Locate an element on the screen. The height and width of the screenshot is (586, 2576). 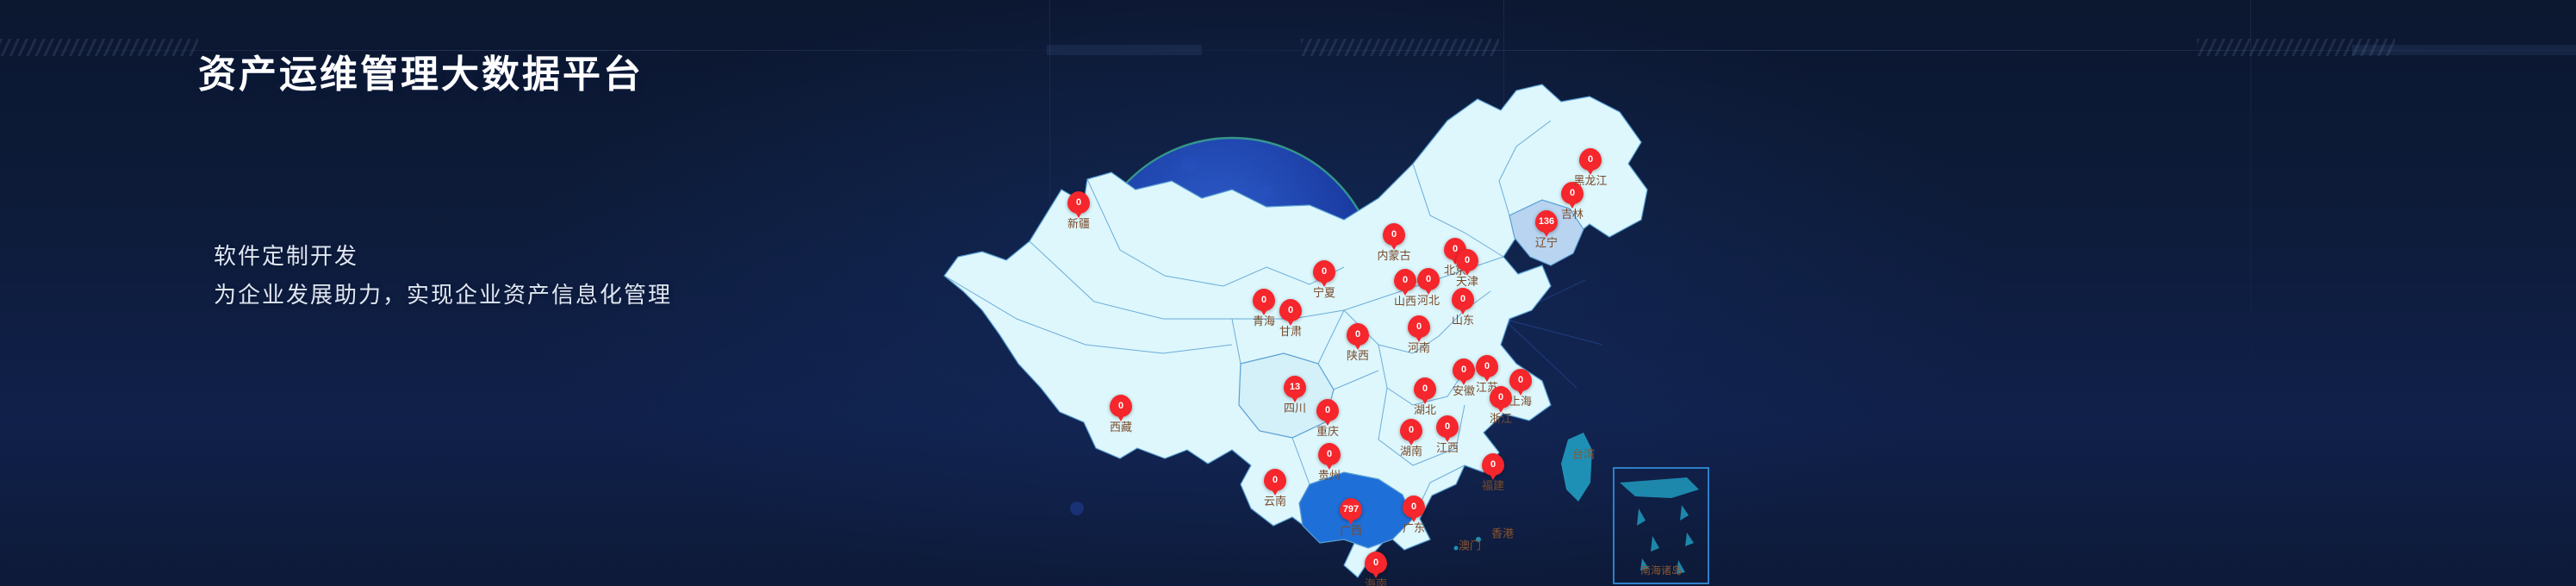
marker-label: 辽宁 is located at coordinates (1547, 242).